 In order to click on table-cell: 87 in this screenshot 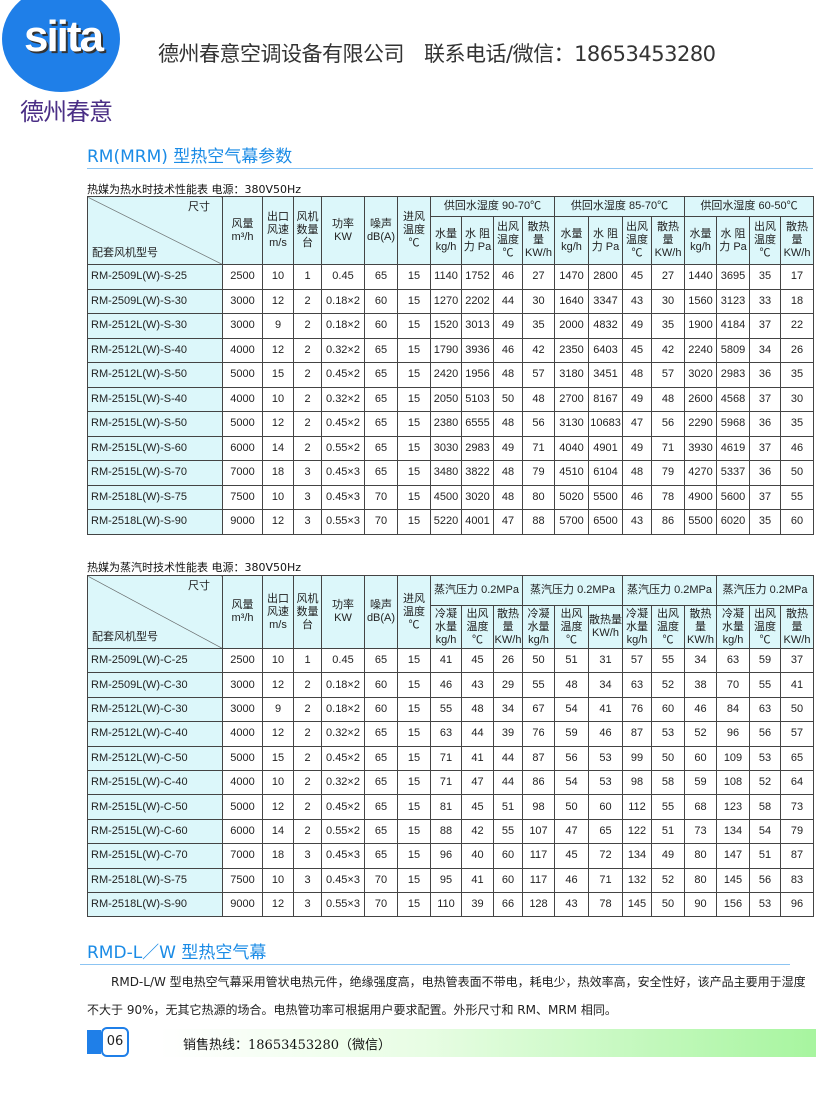, I will do `click(637, 734)`.